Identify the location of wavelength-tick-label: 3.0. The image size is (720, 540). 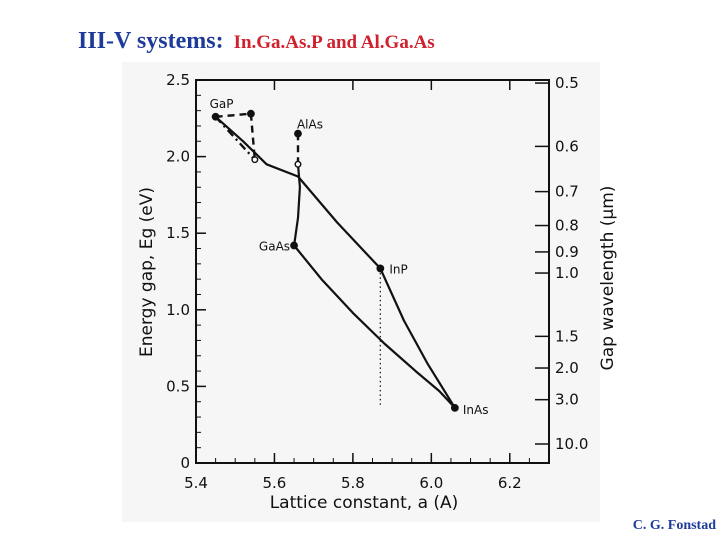
(567, 400).